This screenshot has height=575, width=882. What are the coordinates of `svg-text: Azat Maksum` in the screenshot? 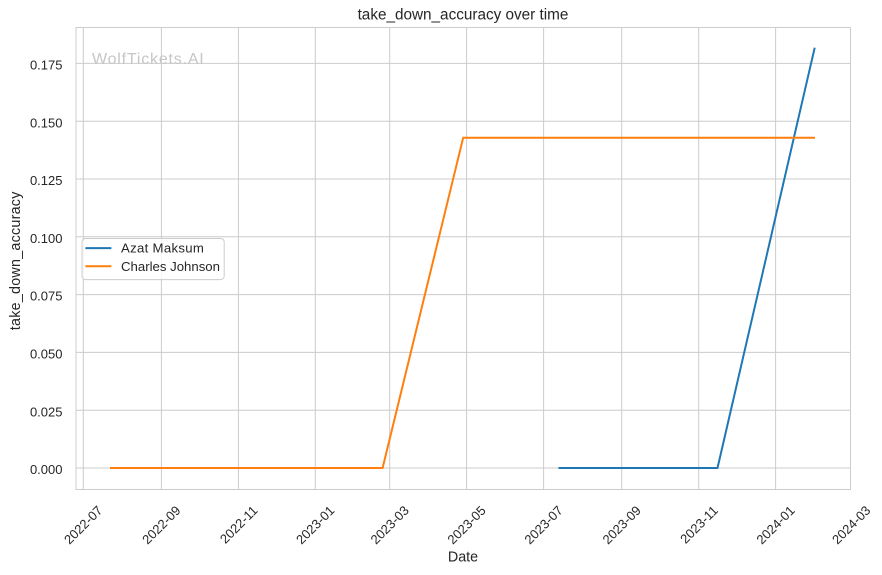 It's located at (162, 248).